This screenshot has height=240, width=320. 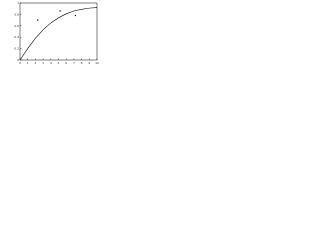 What do you see at coordinates (43, 63) in the screenshot?
I see `x-tick-label: 3` at bounding box center [43, 63].